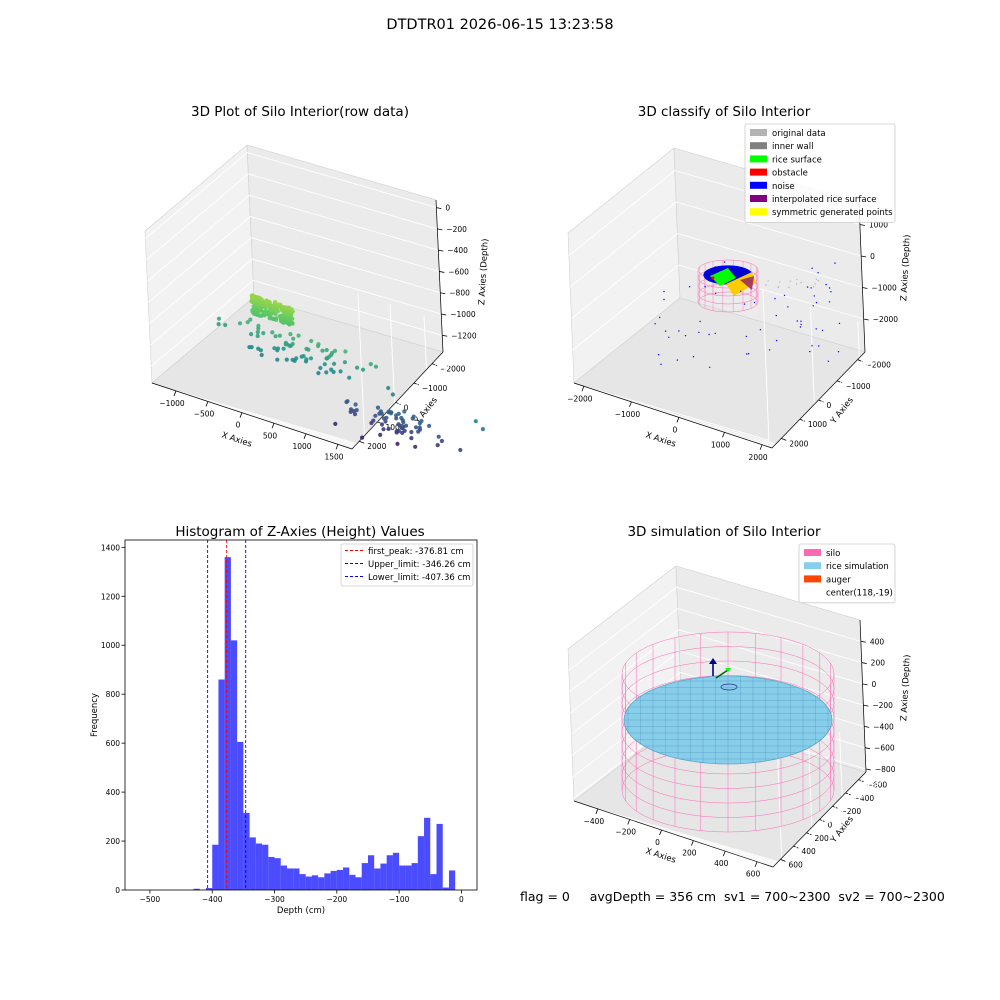 This screenshot has width=1000, height=1000. I want to click on raw-gridline-x, so click(418, 468).